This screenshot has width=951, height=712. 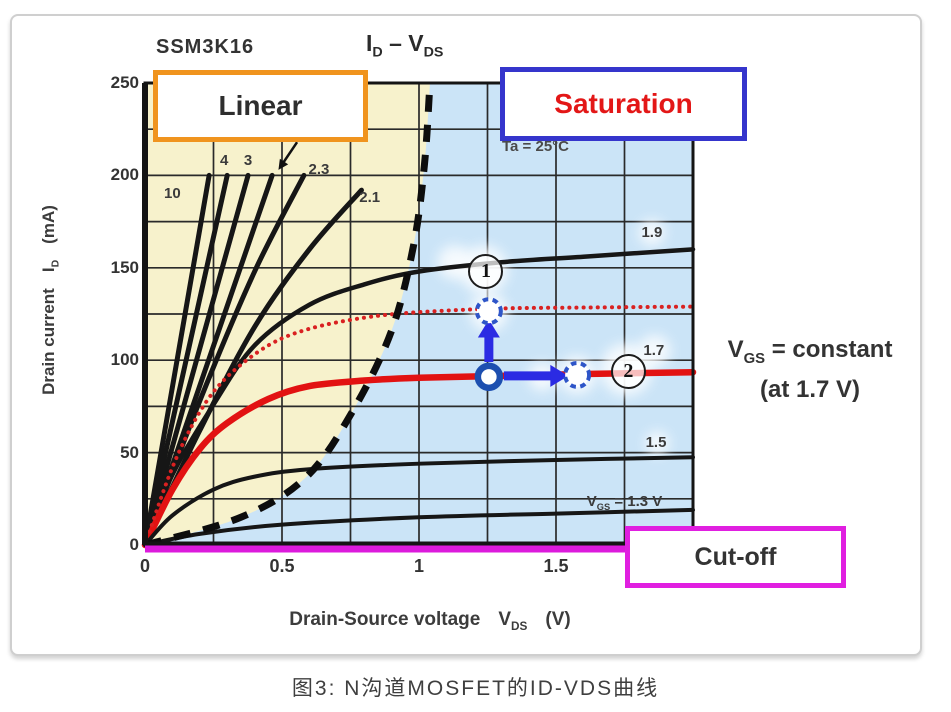 I want to click on x-axis-symbol: VDS, so click(x=513, y=621).